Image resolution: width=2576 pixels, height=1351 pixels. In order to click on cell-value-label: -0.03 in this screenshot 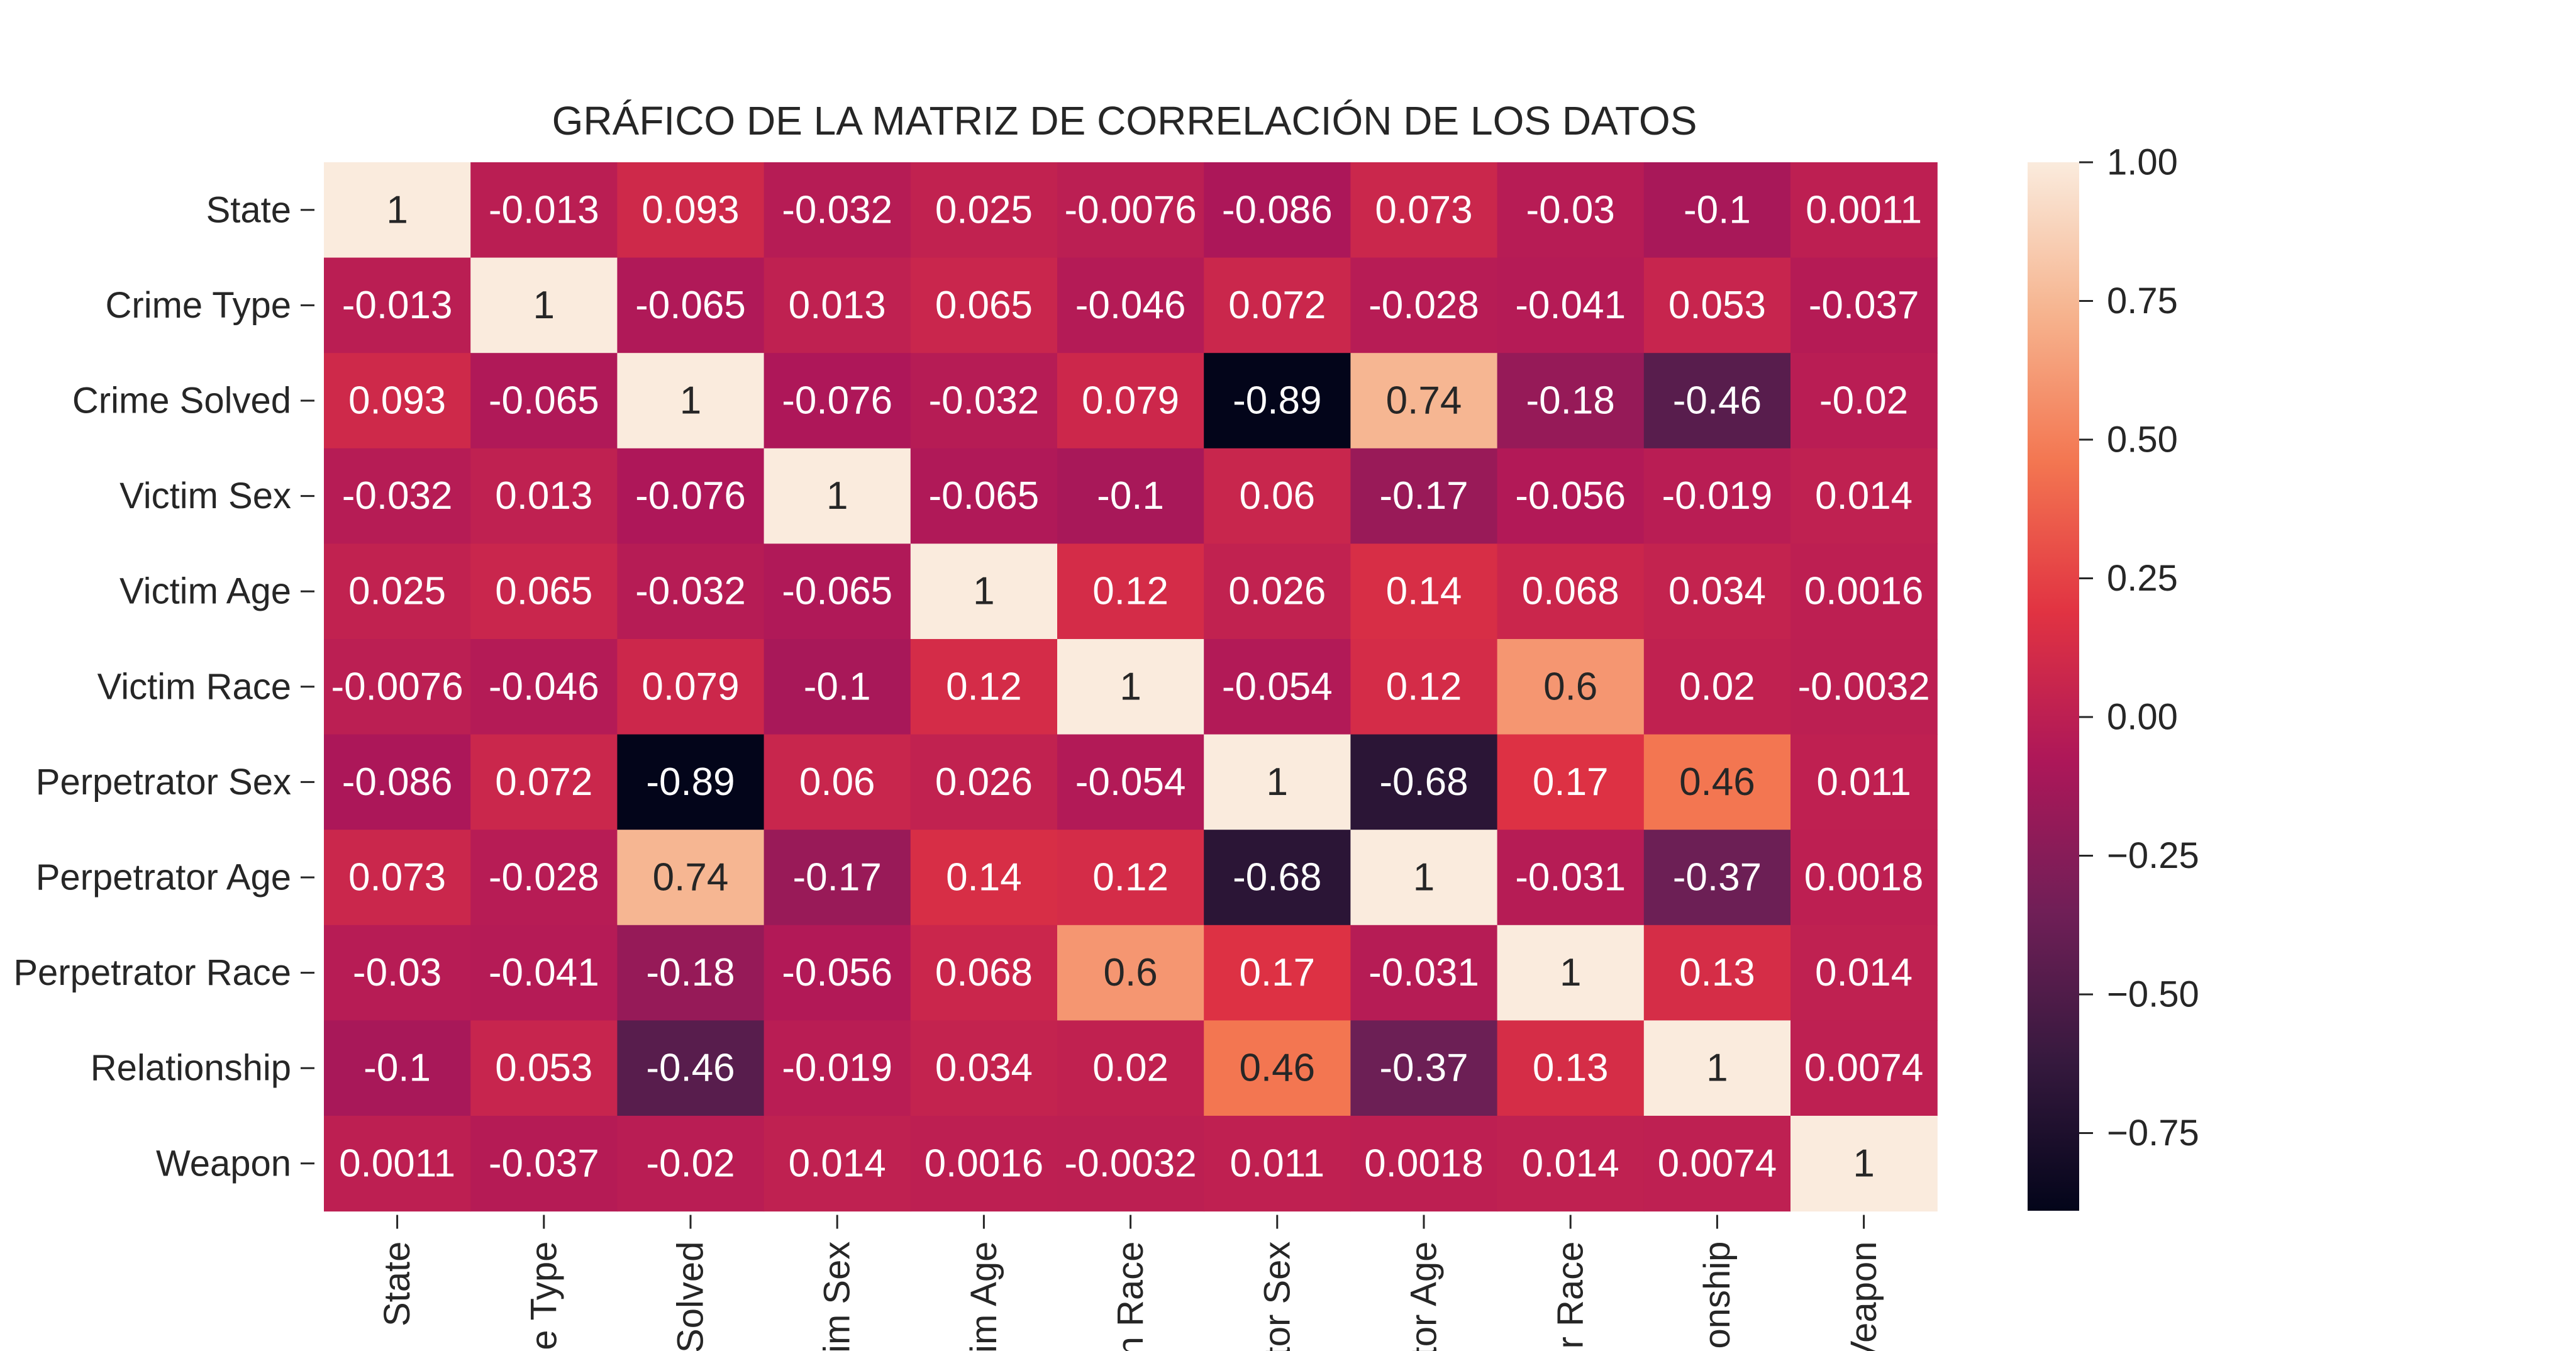, I will do `click(397, 972)`.